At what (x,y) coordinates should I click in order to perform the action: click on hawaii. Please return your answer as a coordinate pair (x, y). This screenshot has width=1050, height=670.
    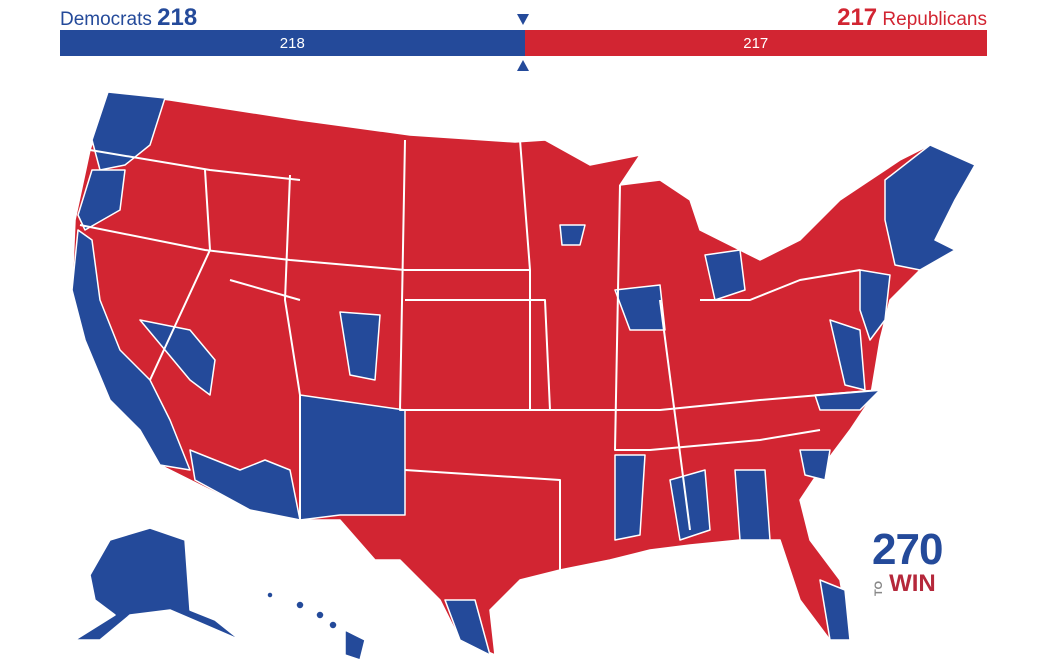
    Looking at the image, I should click on (316, 626).